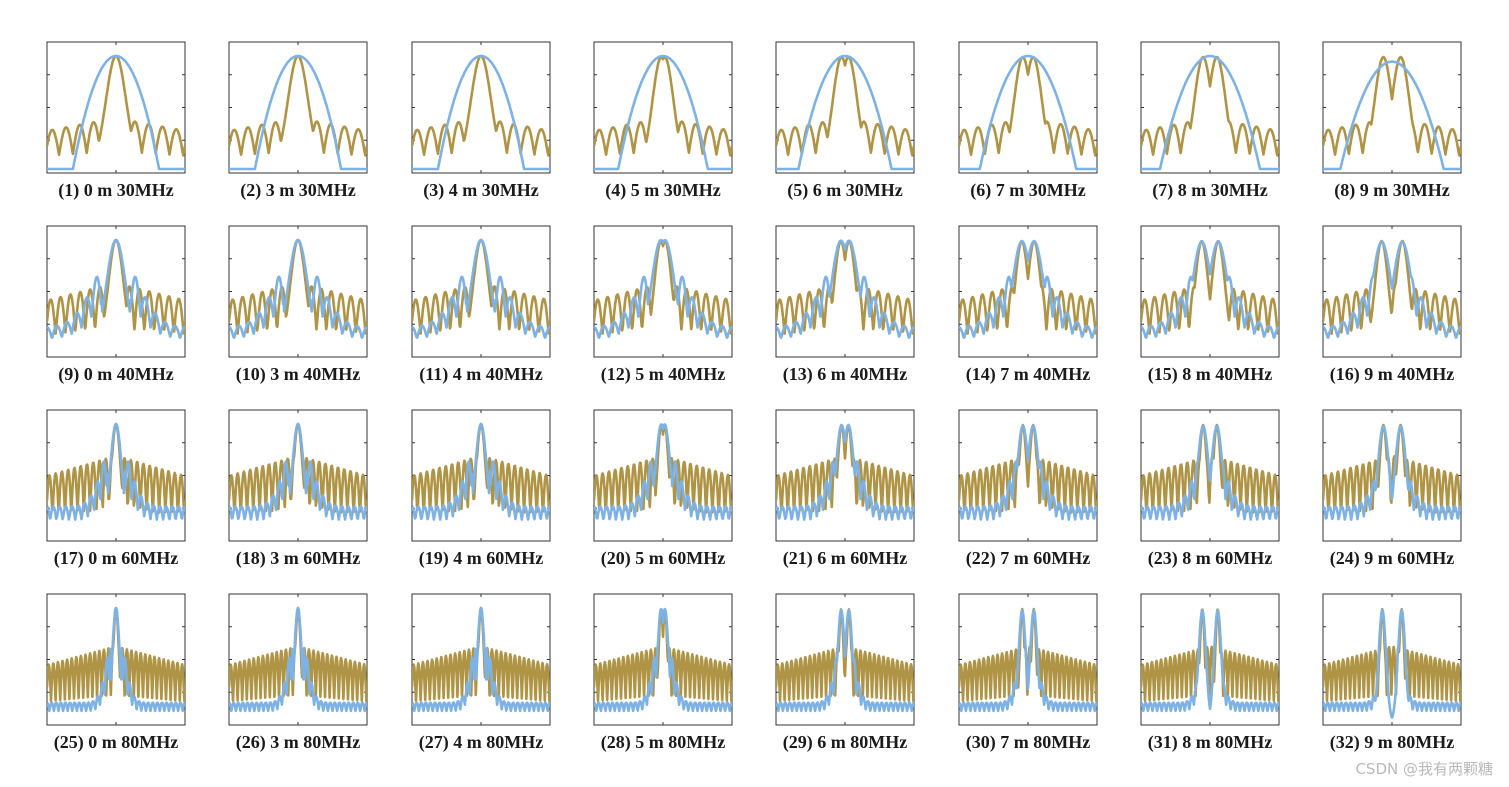  What do you see at coordinates (1028, 558) in the screenshot?
I see `panel-label: (22) 7 m 60MHz` at bounding box center [1028, 558].